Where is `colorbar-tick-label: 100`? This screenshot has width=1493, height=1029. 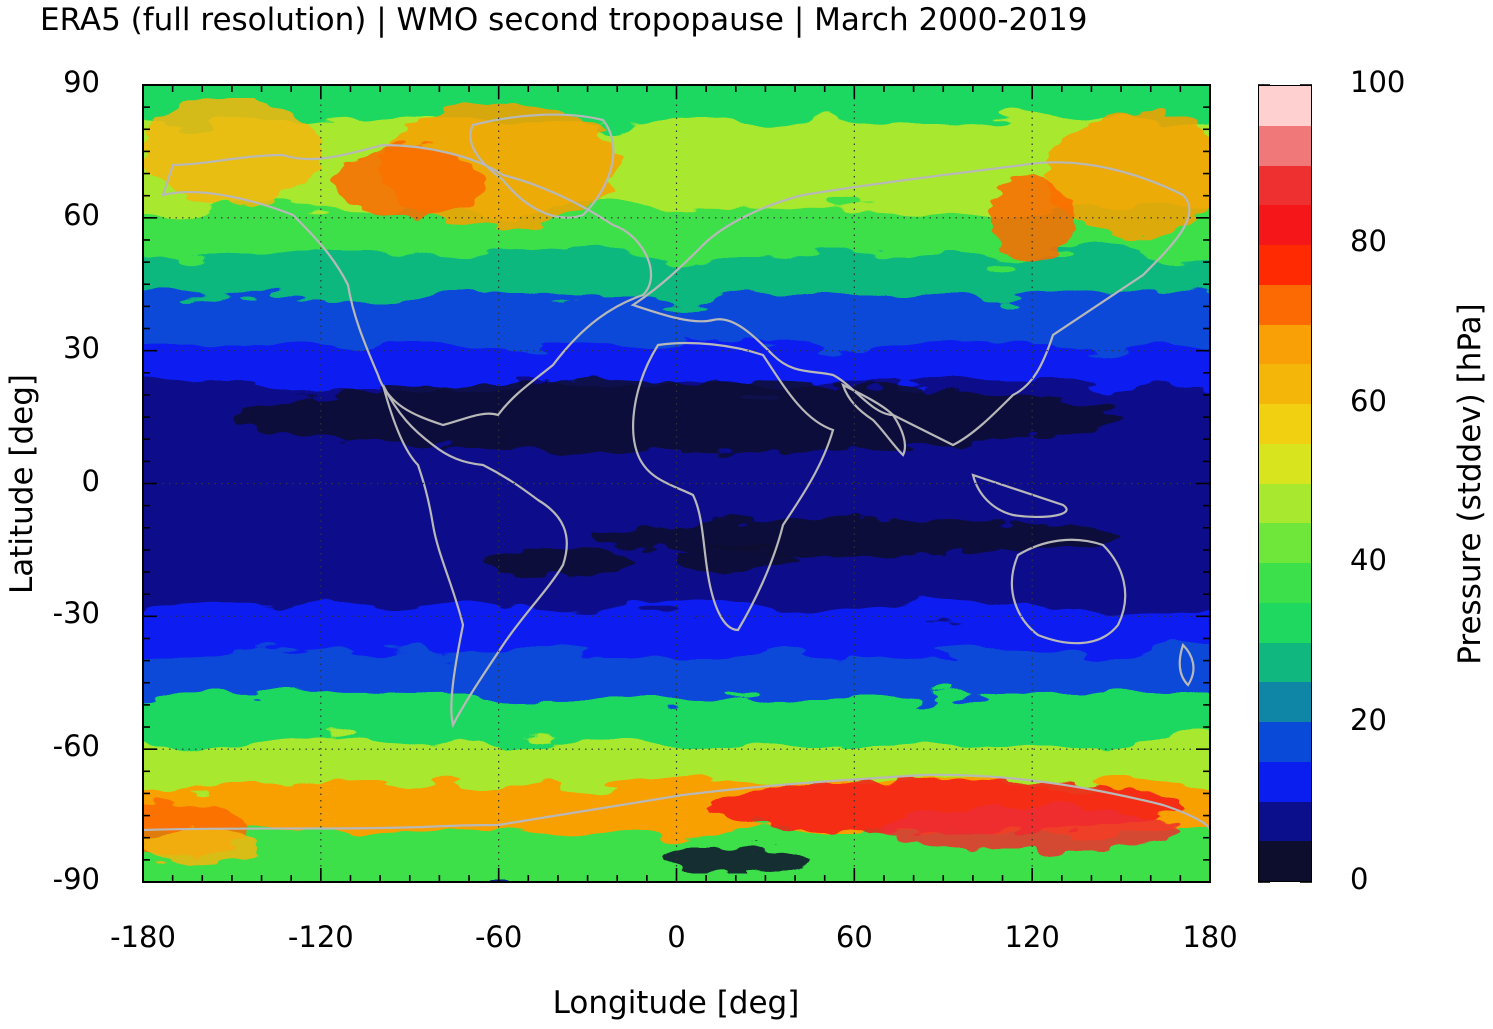
colorbar-tick-label: 100 is located at coordinates (1378, 82).